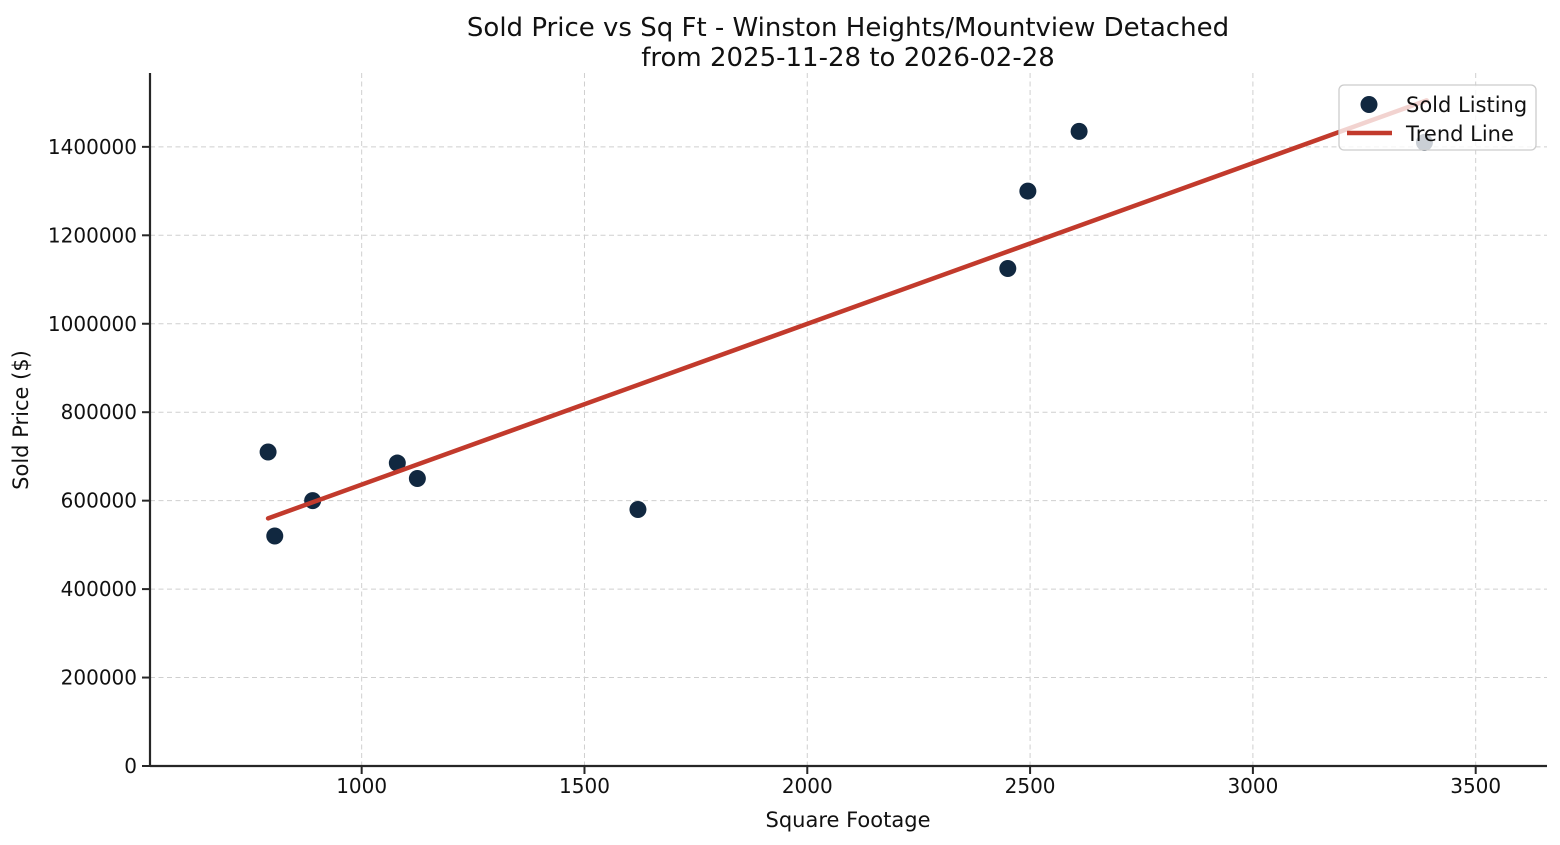 The width and height of the screenshot is (1560, 845). Describe the element at coordinates (1252, 786) in the screenshot. I see `x-tick-label: 3000` at that location.